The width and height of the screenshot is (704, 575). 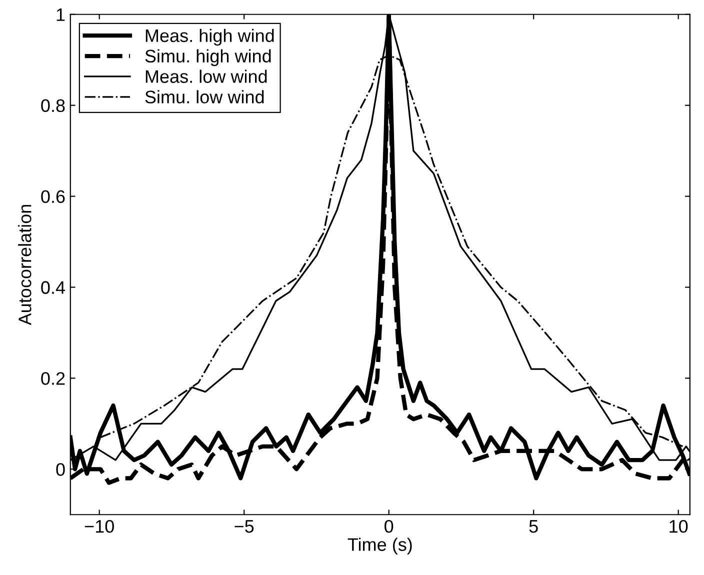 I want to click on y-tick-label: 1, so click(x=60, y=14).